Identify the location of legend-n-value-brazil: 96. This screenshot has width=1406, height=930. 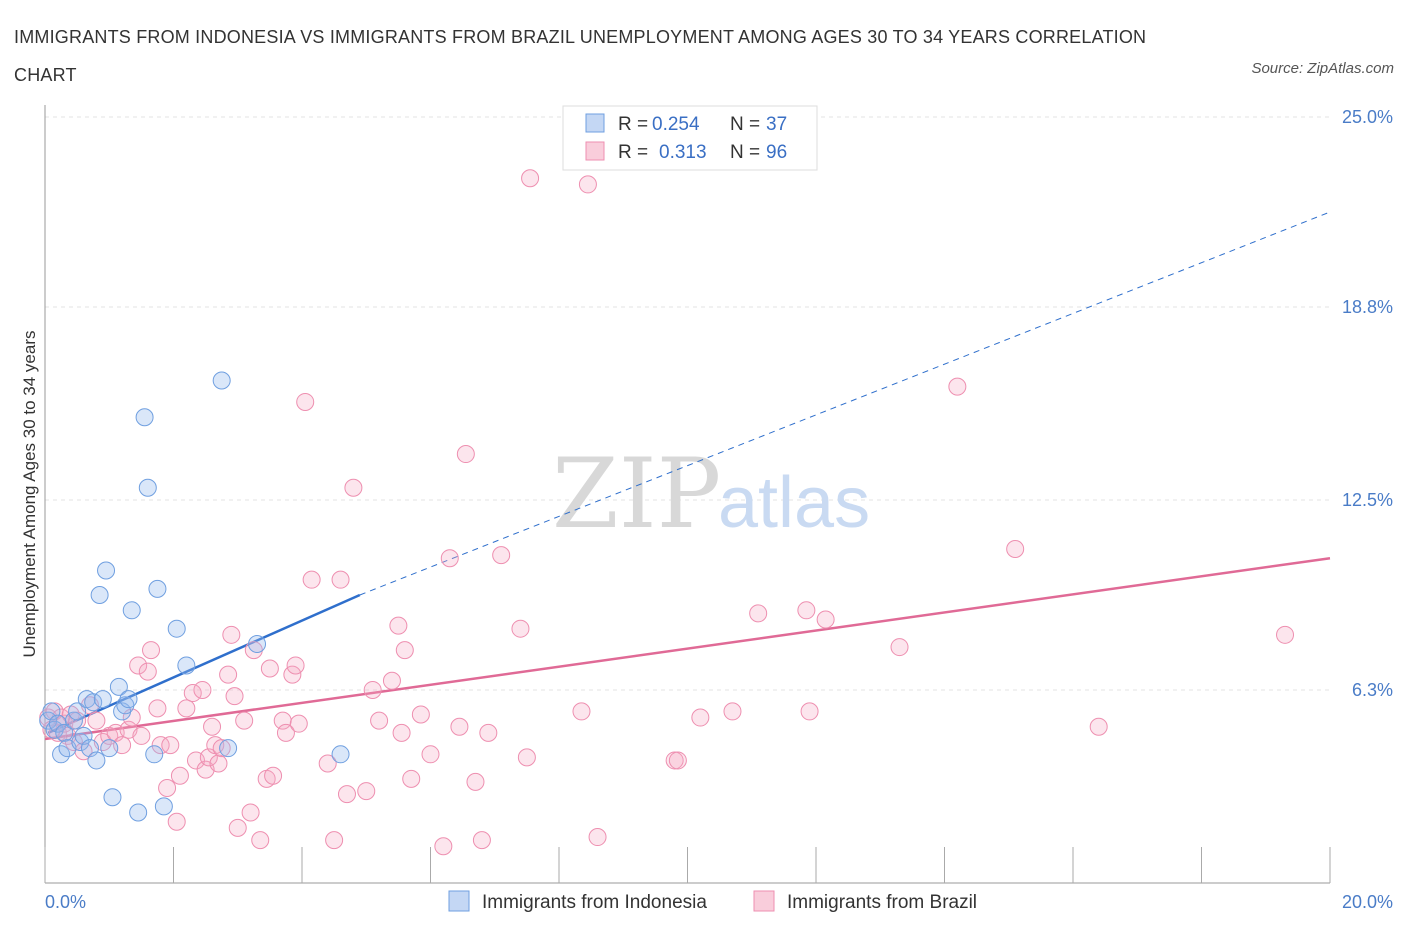
(776, 152).